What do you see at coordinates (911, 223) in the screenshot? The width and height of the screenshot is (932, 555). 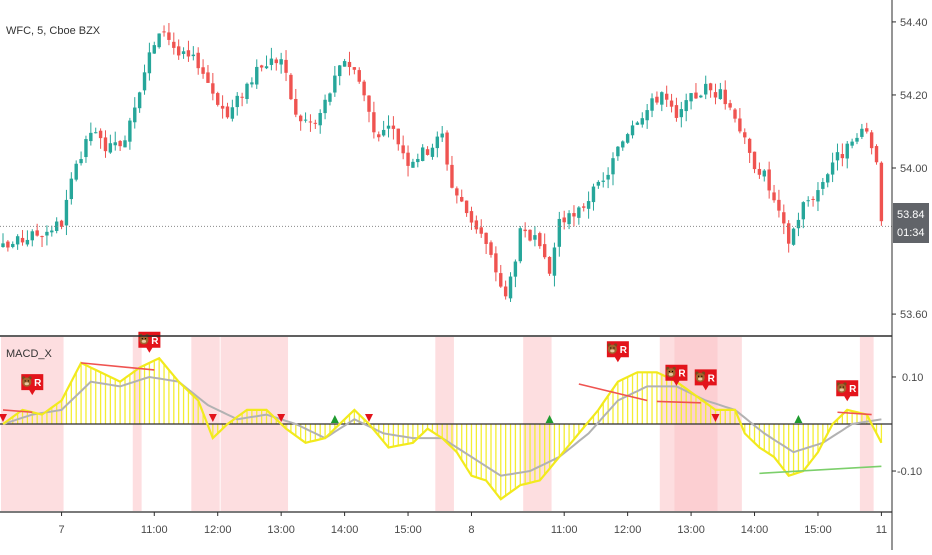 I see `last-price-tag: 53.84 01:34` at bounding box center [911, 223].